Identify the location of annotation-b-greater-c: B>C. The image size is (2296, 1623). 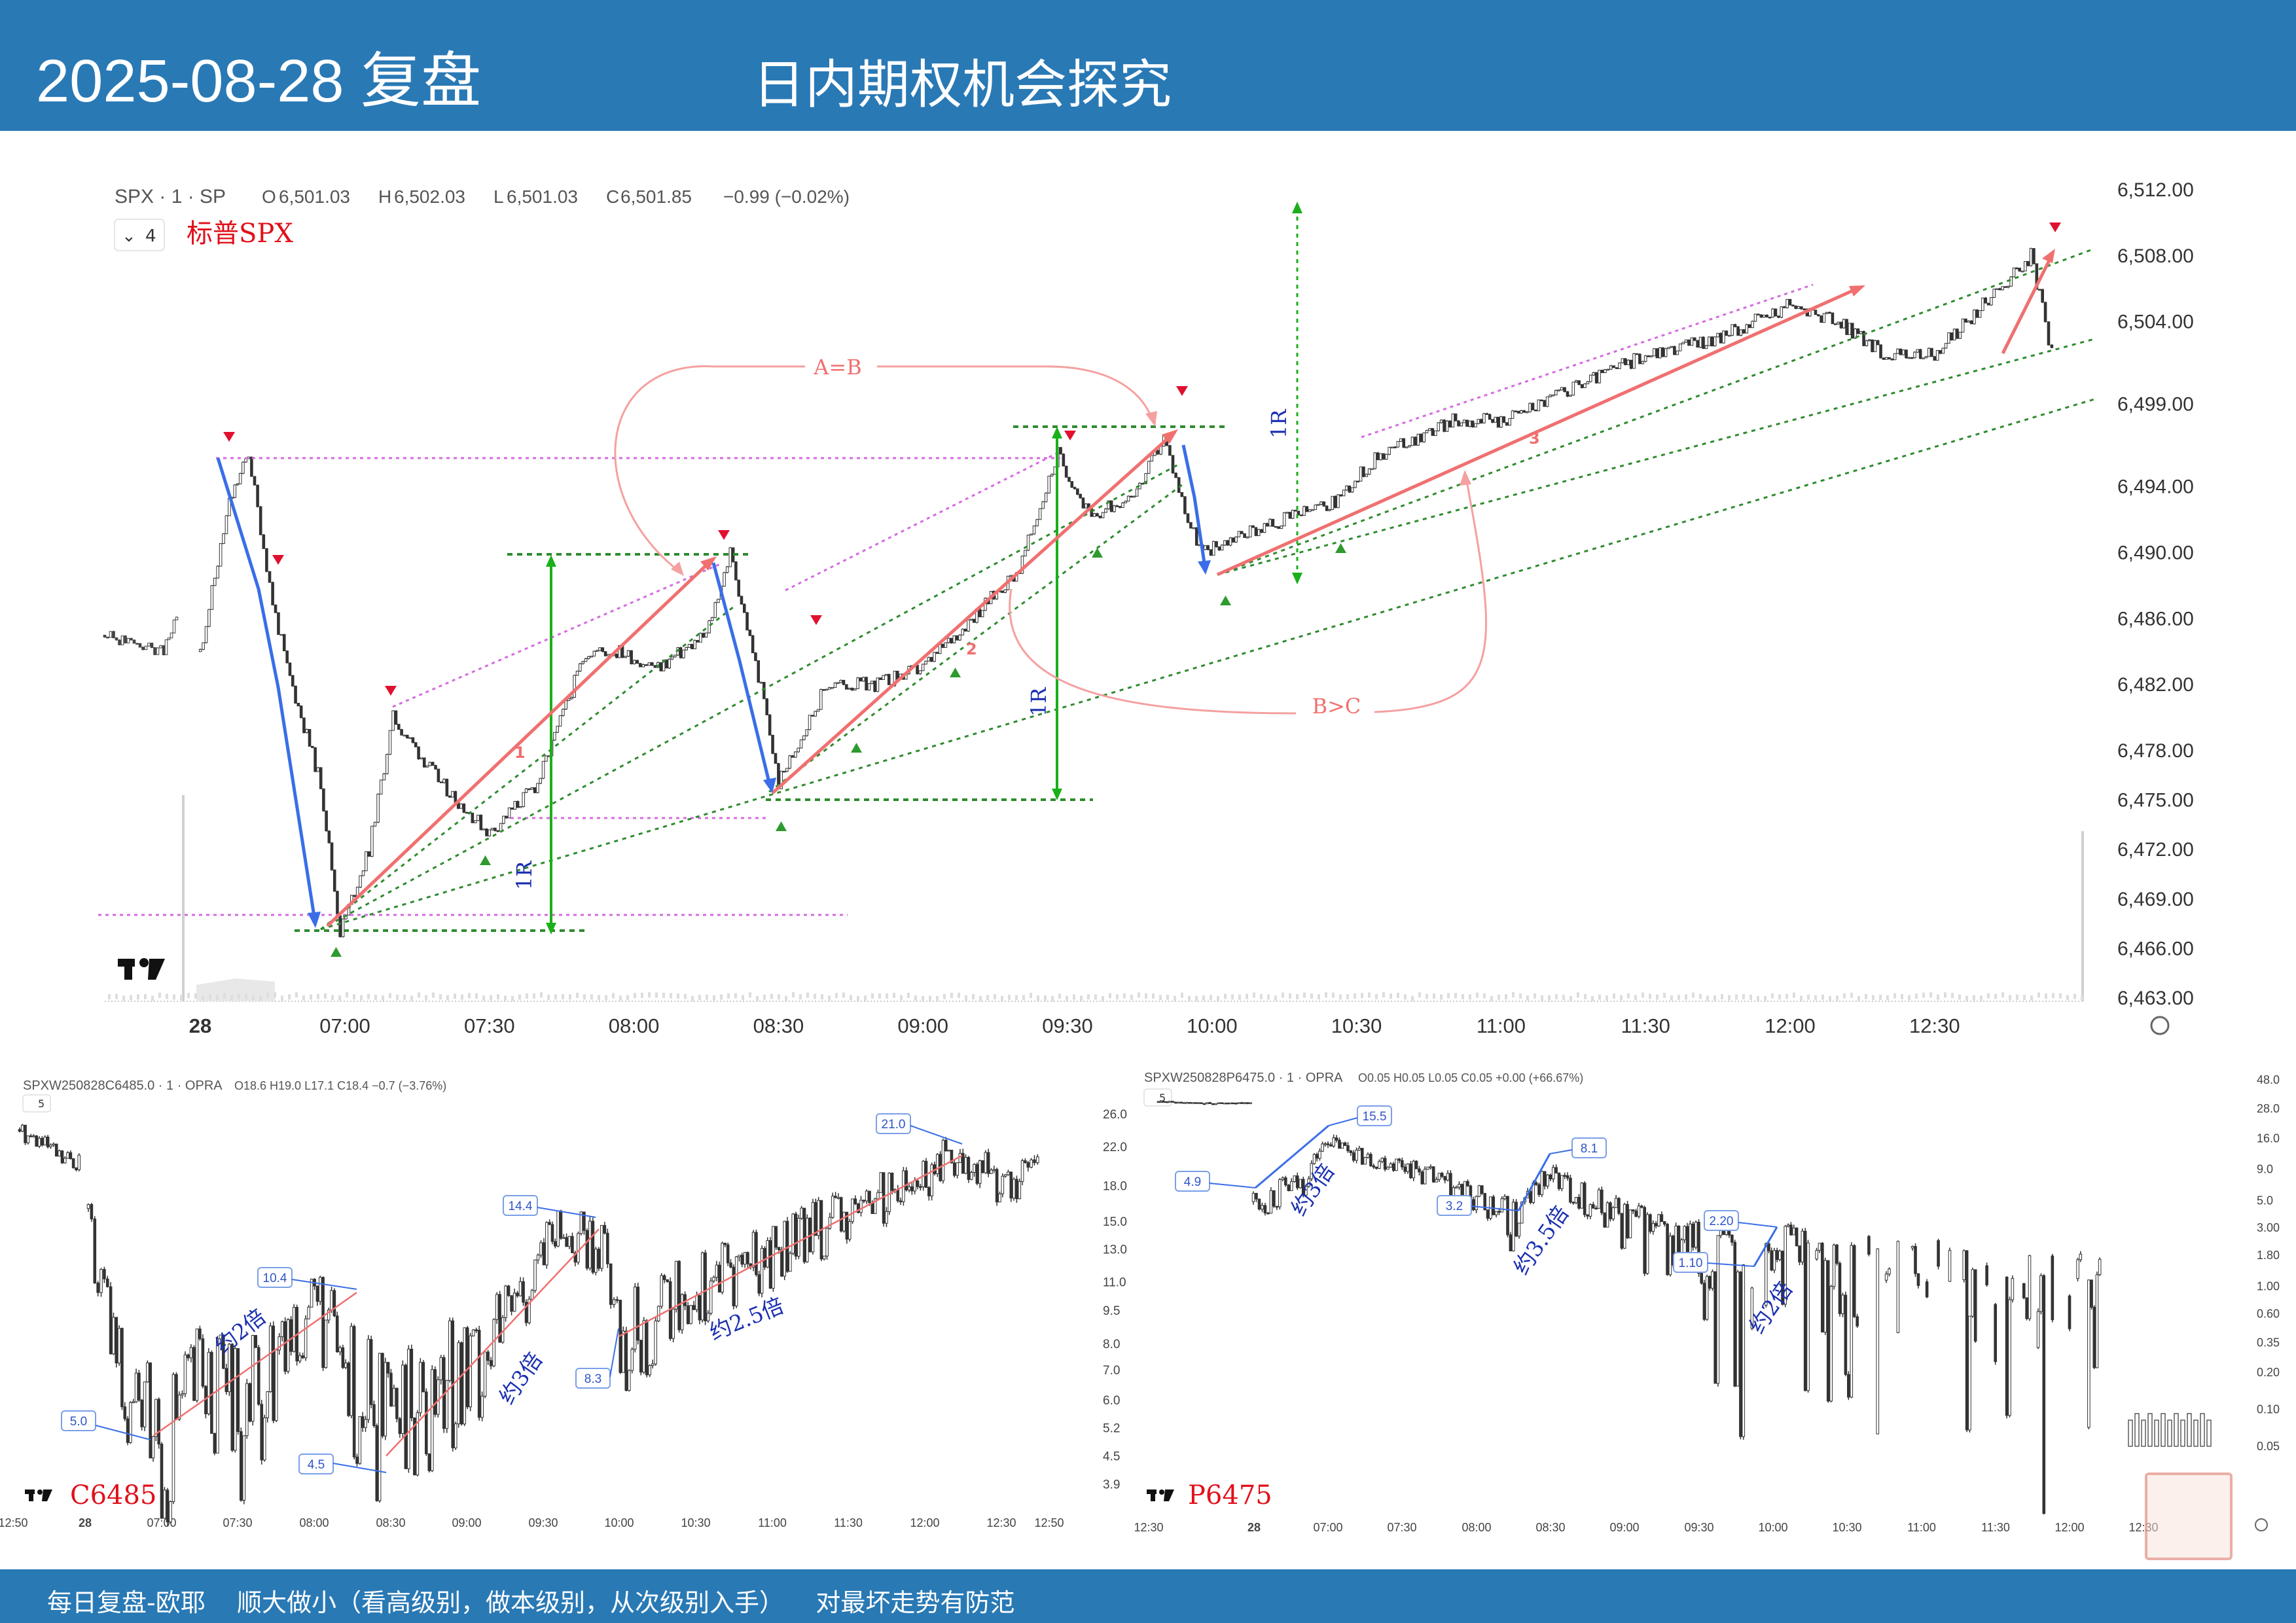
(1336, 706).